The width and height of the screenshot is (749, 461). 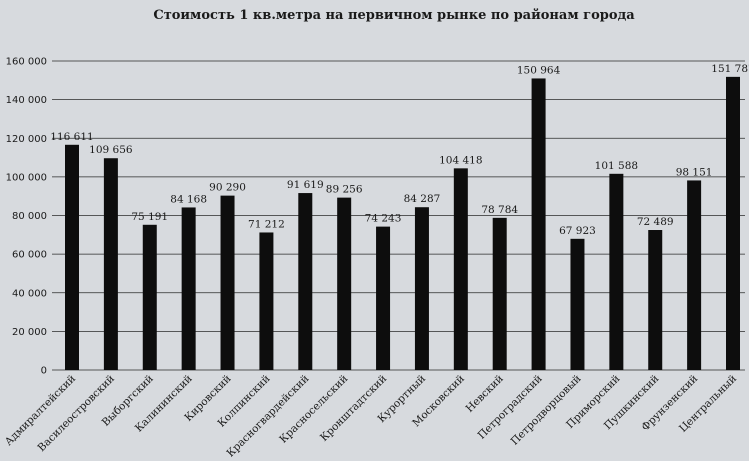 What do you see at coordinates (266, 224) in the screenshot?
I see `bar-value-label: 71 212` at bounding box center [266, 224].